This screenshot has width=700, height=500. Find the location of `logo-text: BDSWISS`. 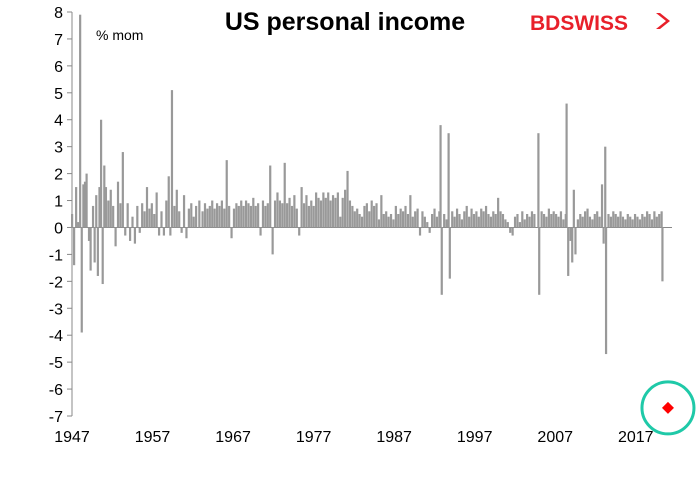

logo-text: BDSWISS is located at coordinates (579, 23).